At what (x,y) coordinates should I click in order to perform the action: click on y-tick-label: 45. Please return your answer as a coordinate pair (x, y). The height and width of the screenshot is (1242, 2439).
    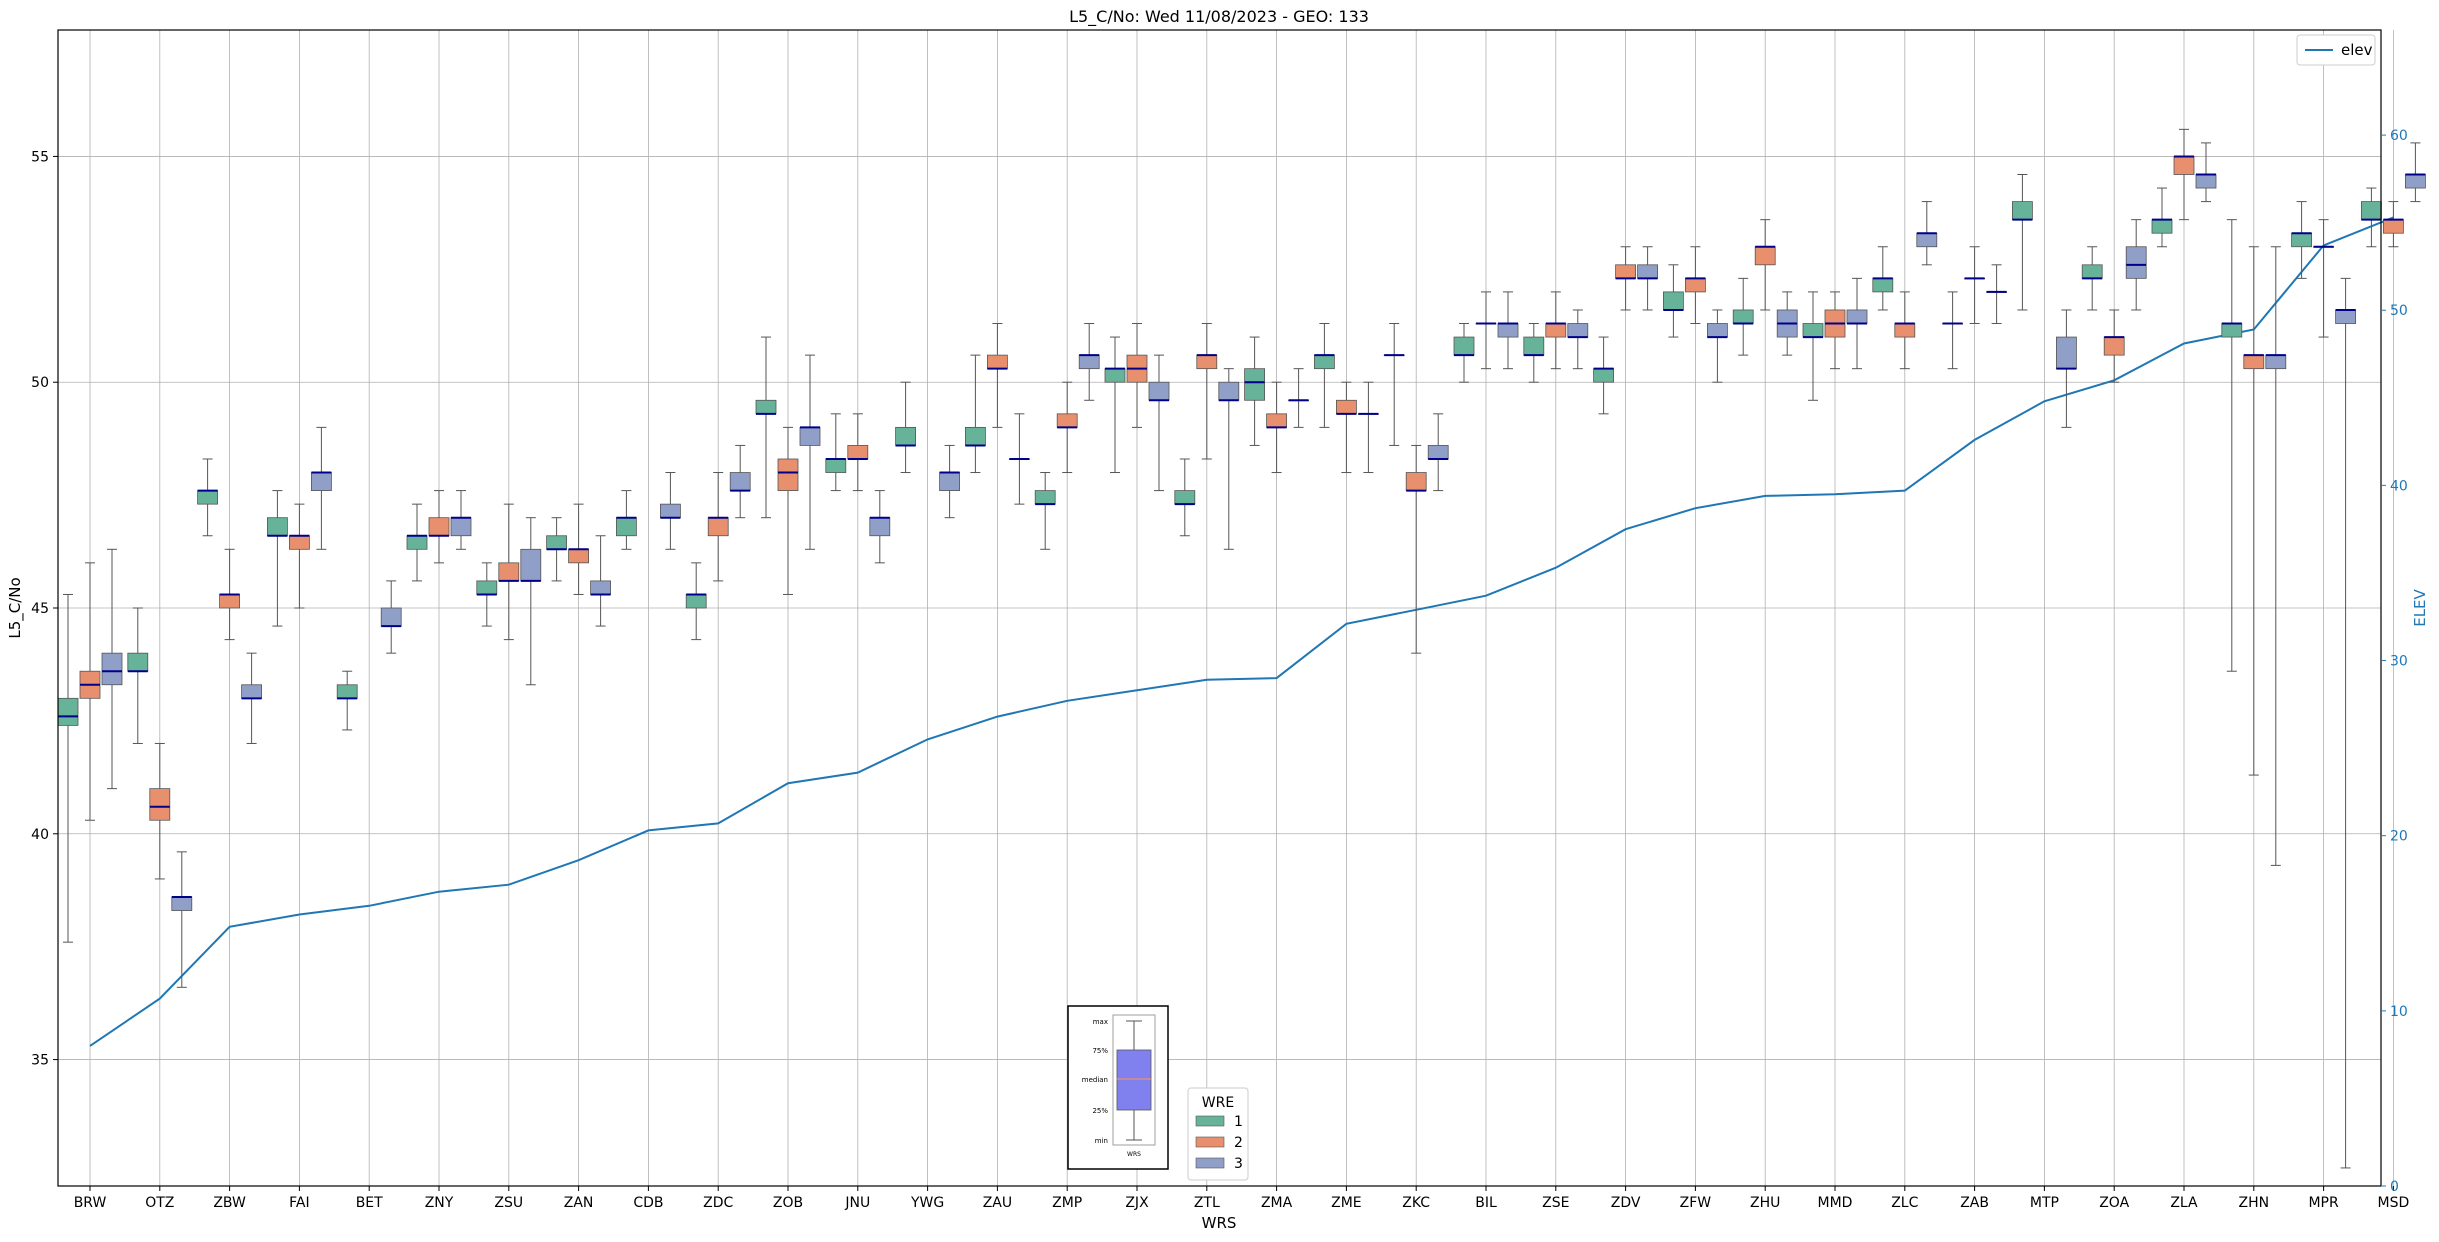
    Looking at the image, I should click on (40, 609).